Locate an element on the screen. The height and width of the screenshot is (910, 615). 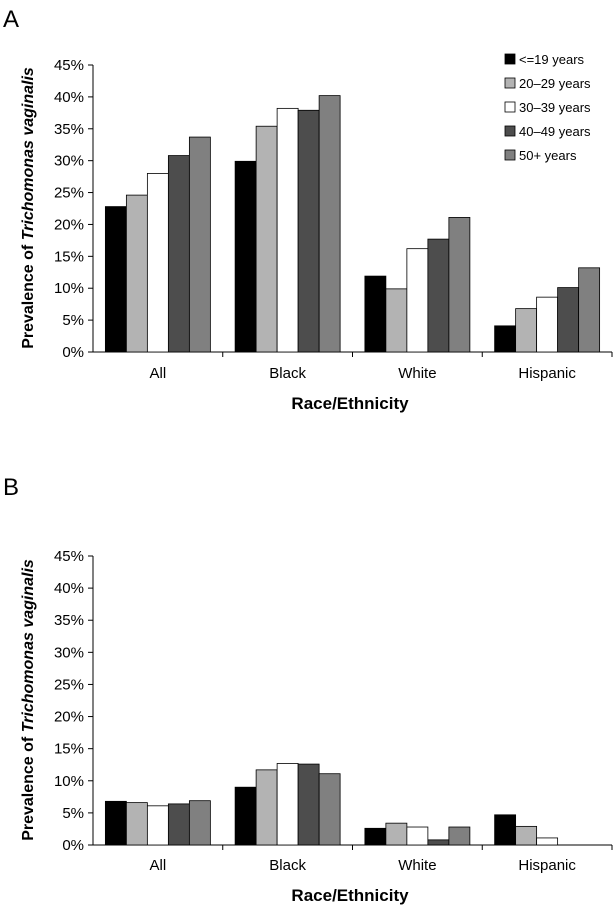
category-label-a: Hispanic is located at coordinates (547, 373).